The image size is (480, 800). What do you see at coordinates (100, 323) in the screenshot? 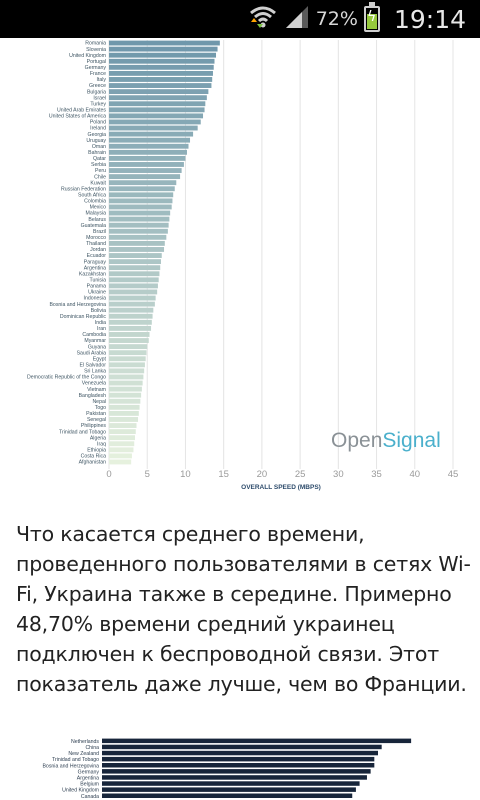
I see `category-label: India` at bounding box center [100, 323].